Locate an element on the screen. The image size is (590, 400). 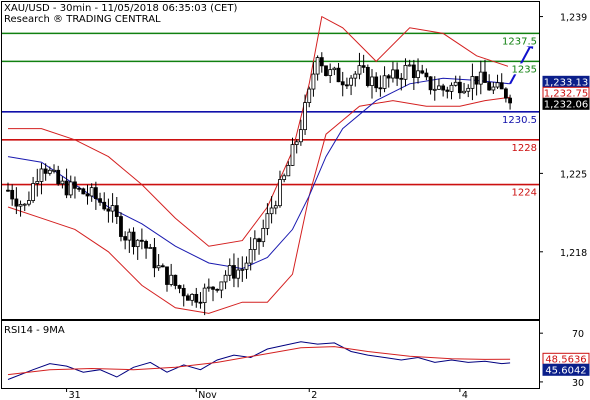
time-axis: 31 Nov 2 4 is located at coordinates (267, 394).